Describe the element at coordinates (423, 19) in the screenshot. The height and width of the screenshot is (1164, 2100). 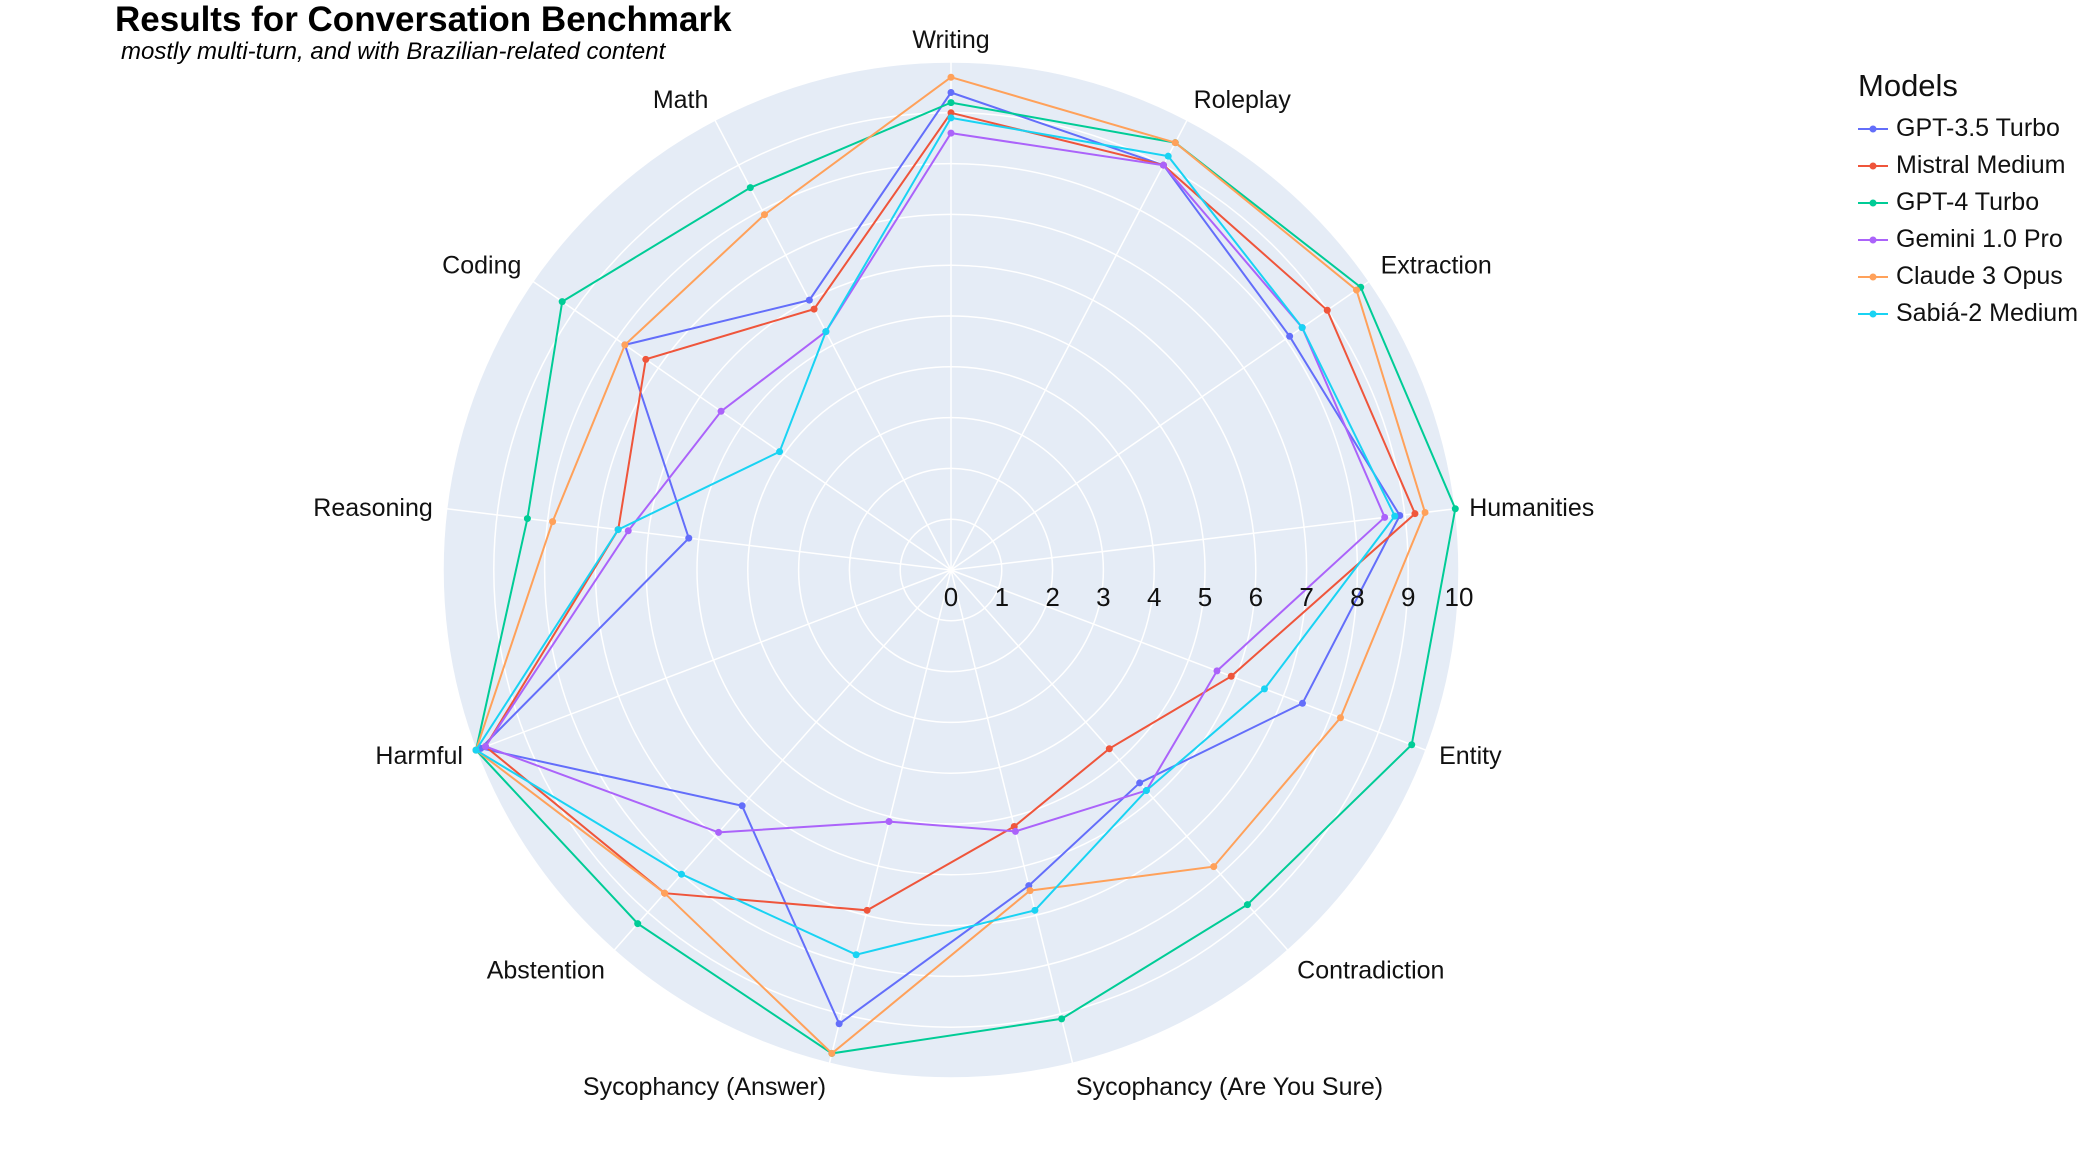
I see `chart-title: Results for Conversation Benchmark` at that location.